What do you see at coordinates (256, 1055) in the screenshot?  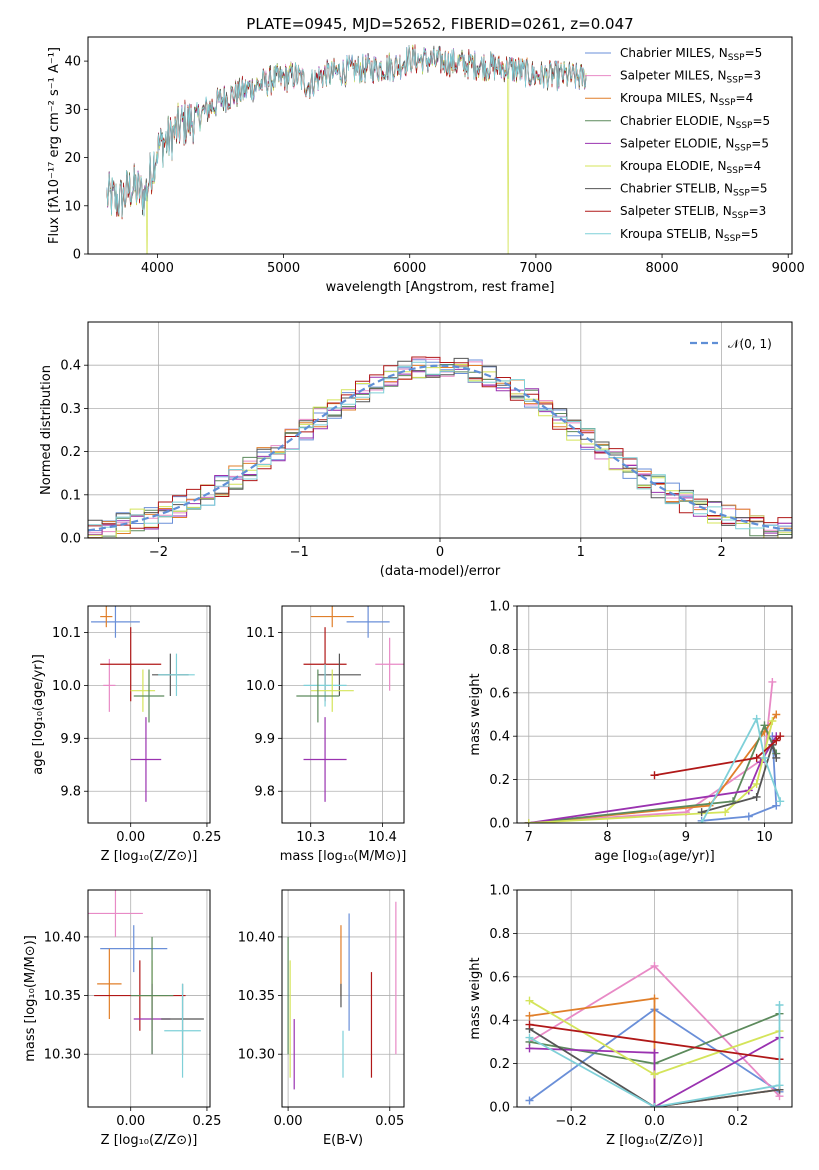 I see `y-tick-label: 10.30` at bounding box center [256, 1055].